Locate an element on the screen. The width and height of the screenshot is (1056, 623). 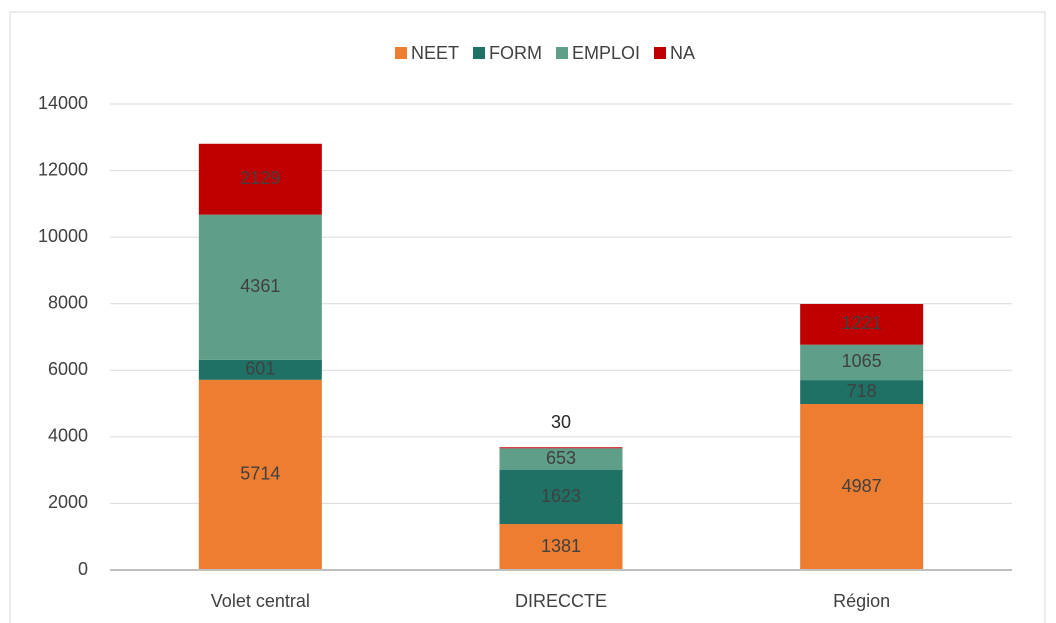
data-label: 4361 is located at coordinates (260, 286).